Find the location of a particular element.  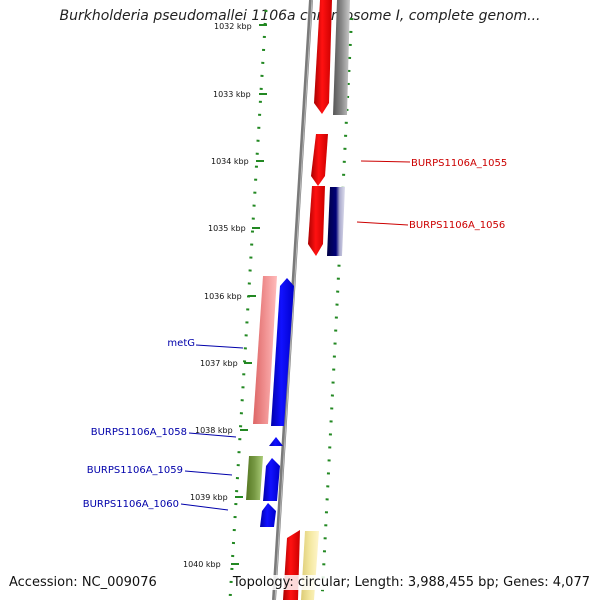

tick-label: 1032 kbp is located at coordinates (233, 26).